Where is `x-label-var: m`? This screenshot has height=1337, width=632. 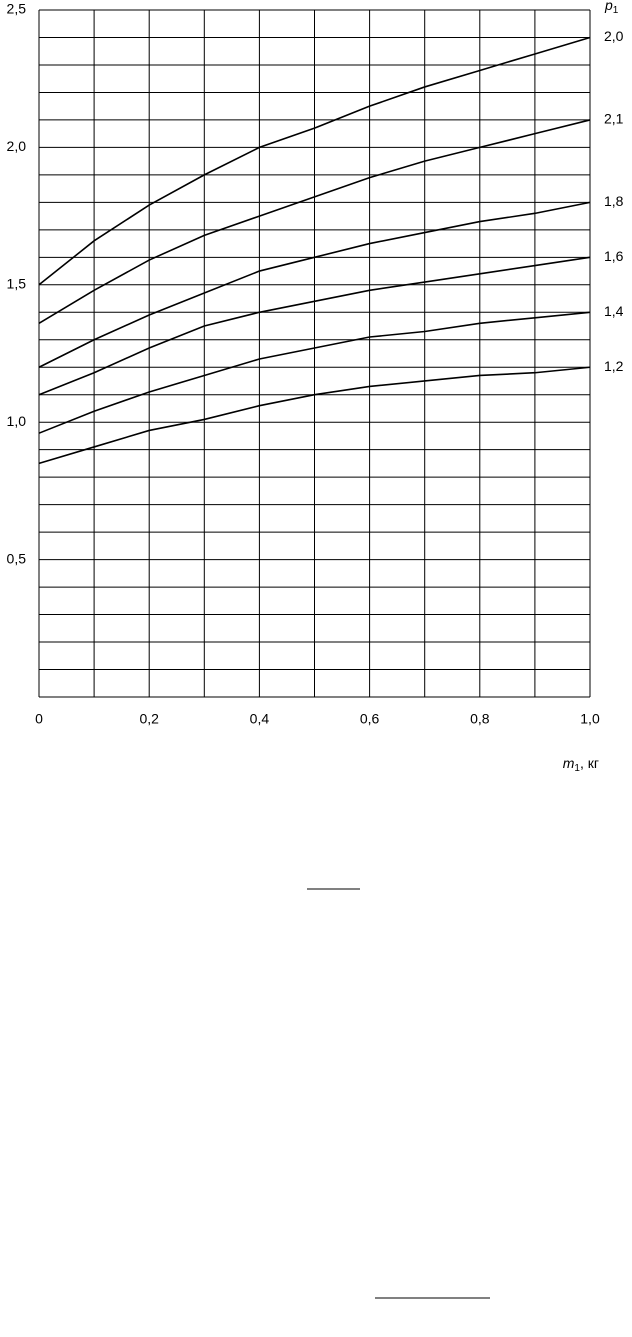 x-label-var: m is located at coordinates (569, 763).